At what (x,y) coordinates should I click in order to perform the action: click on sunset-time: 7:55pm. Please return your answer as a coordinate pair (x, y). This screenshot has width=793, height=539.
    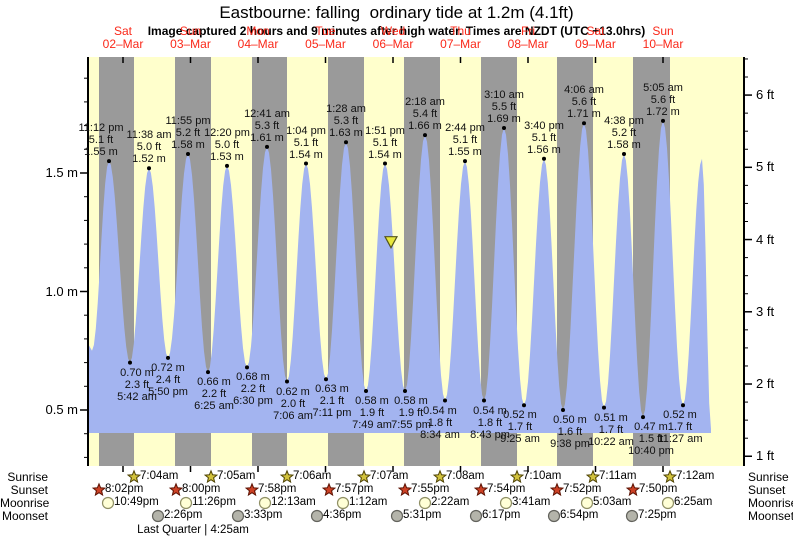
    Looking at the image, I should click on (430, 489).